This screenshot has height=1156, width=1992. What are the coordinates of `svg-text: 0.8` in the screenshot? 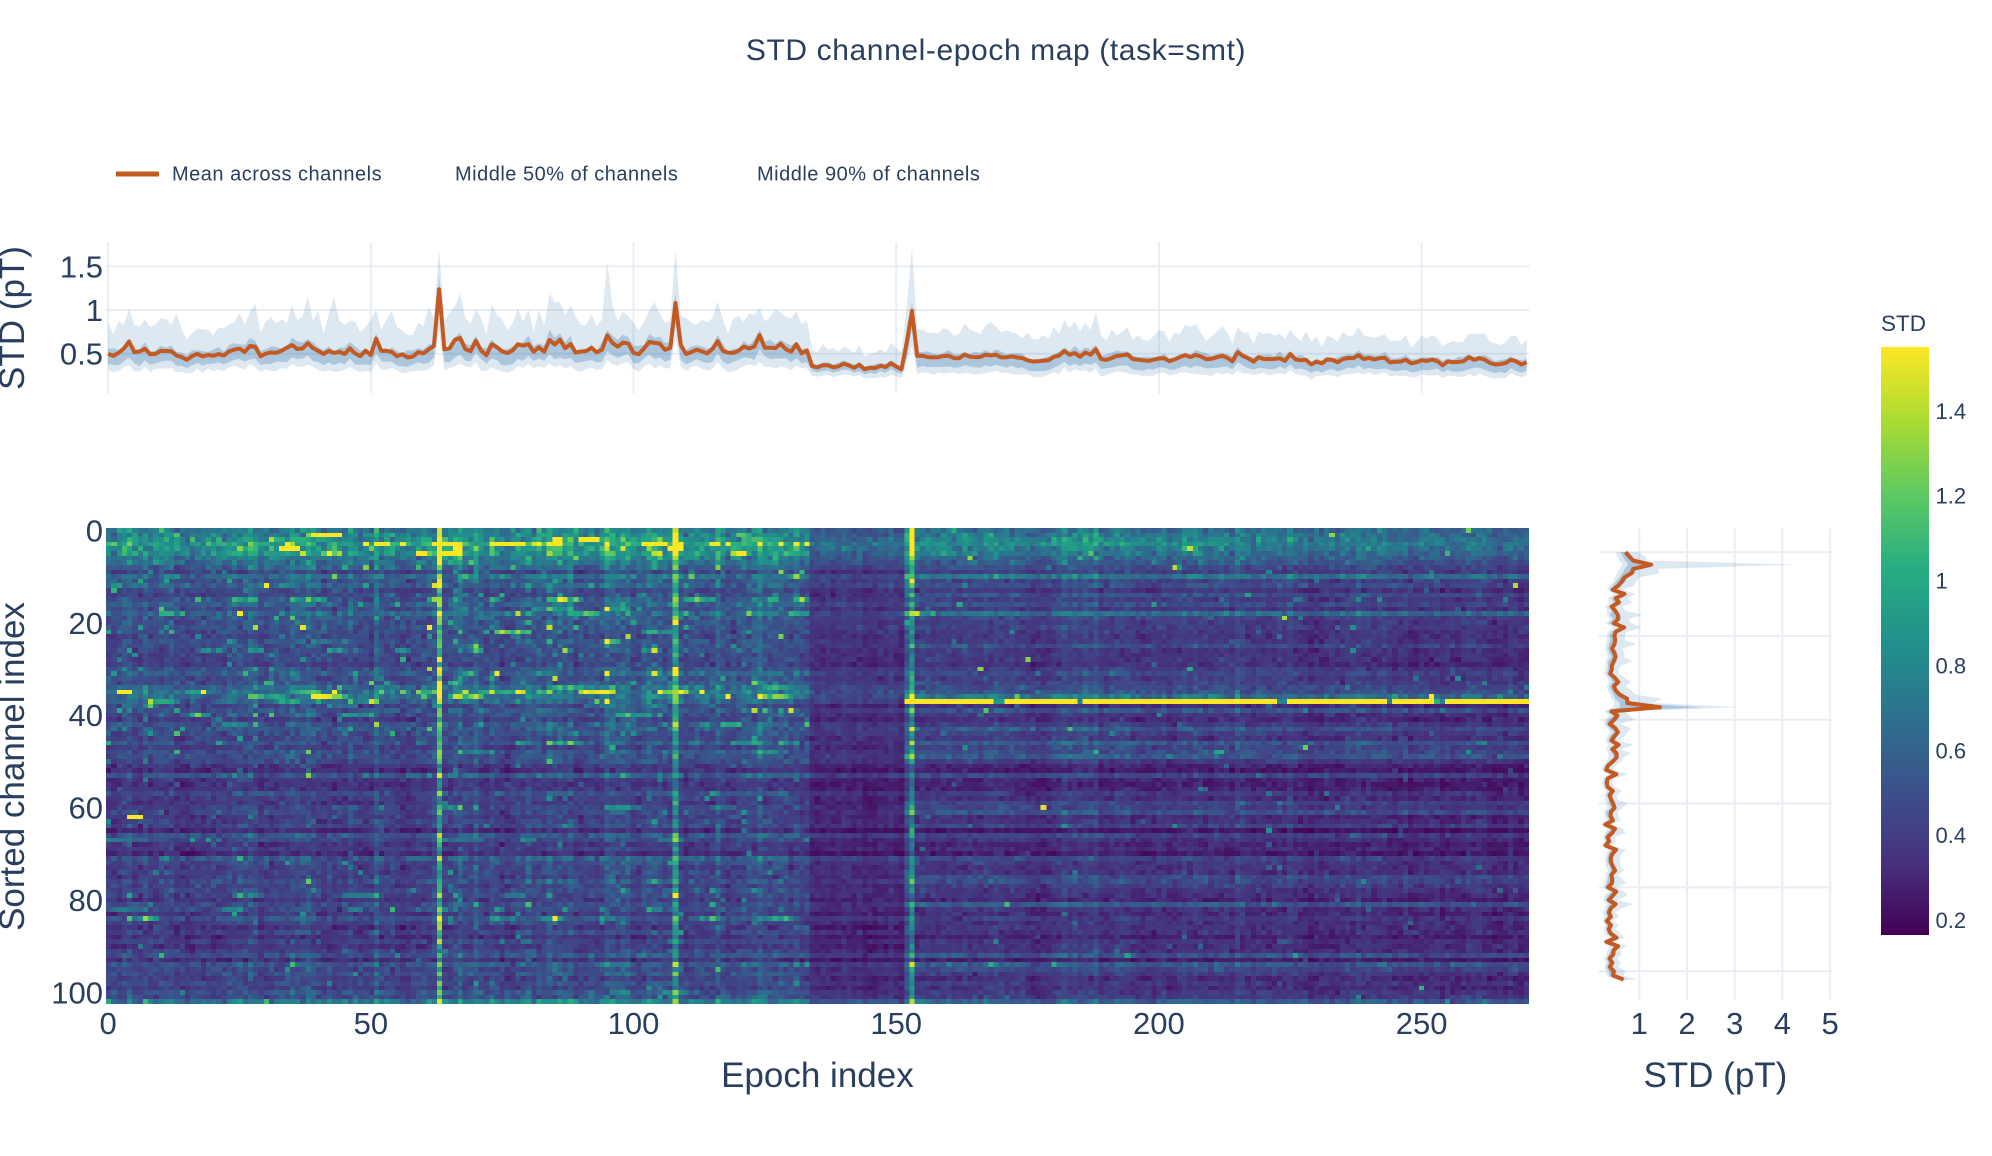 It's located at (1951, 665).